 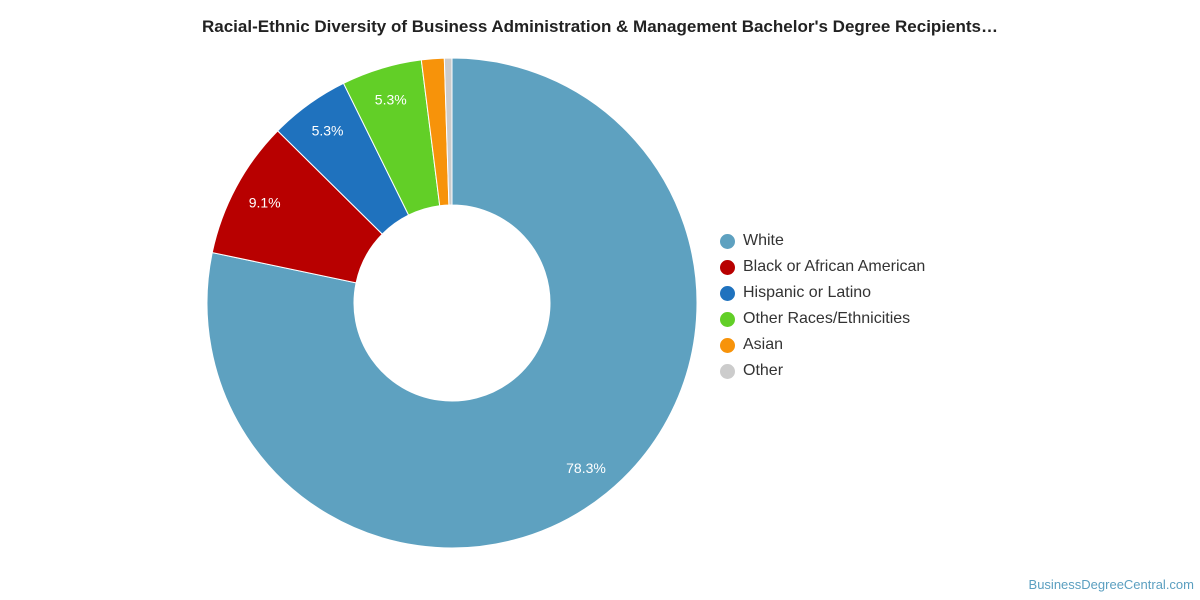 I want to click on slice-data-label: 9.1%, so click(x=265, y=202).